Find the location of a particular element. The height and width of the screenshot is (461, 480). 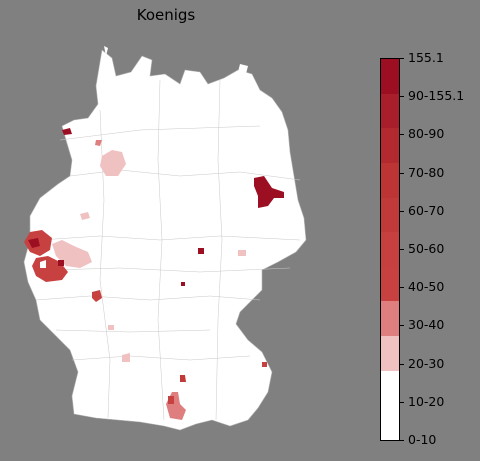

region-spree-area-east is located at coordinates (269, 192).